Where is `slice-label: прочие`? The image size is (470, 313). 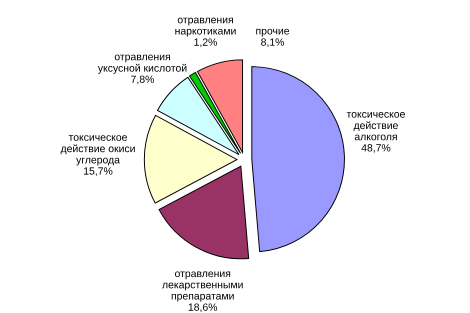 slice-label: прочие is located at coordinates (273, 32).